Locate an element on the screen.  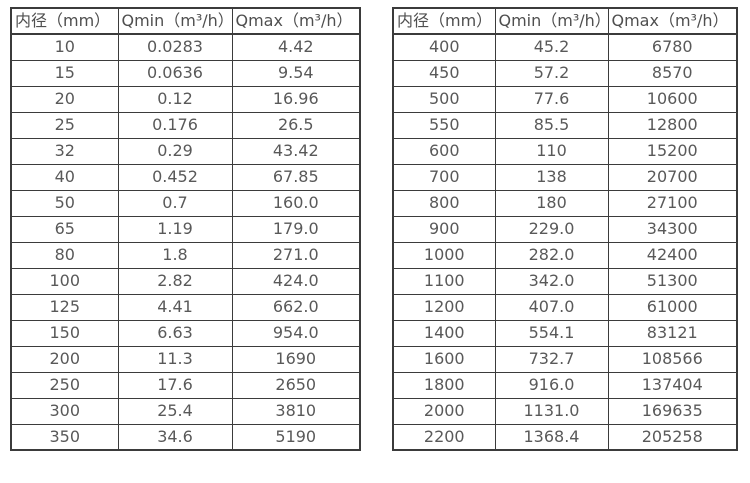
table-cell: 1200 is located at coordinates (444, 307).